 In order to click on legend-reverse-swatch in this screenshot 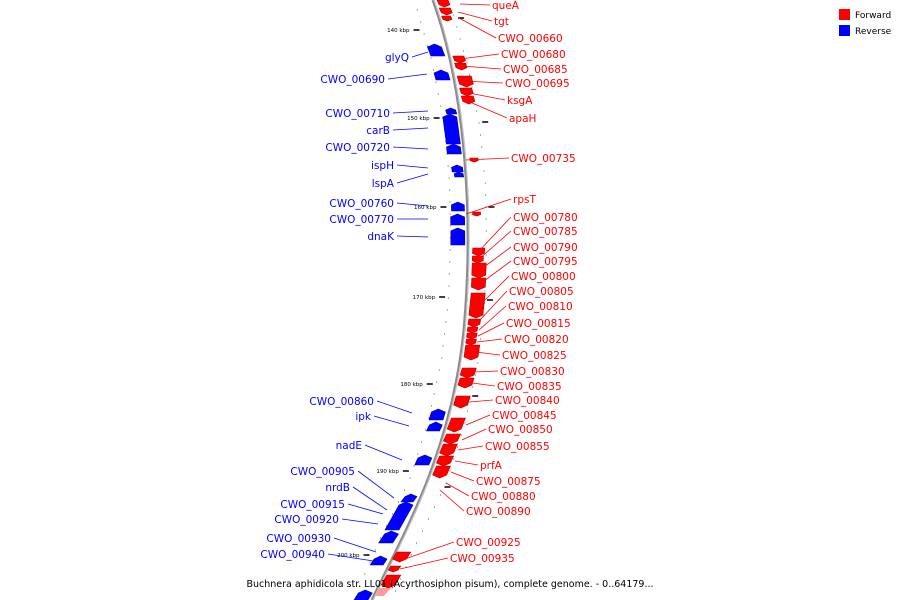, I will do `click(844, 30)`.